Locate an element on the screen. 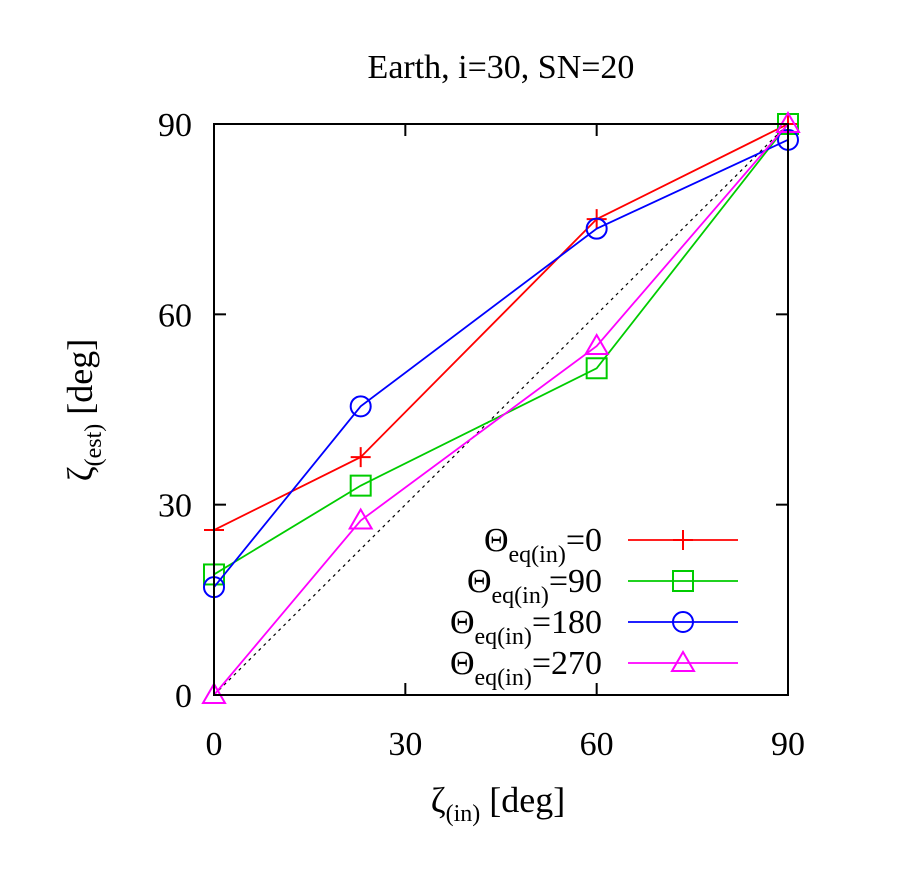  legend-label-1: Θeq(in)=90 is located at coordinates (534, 586).